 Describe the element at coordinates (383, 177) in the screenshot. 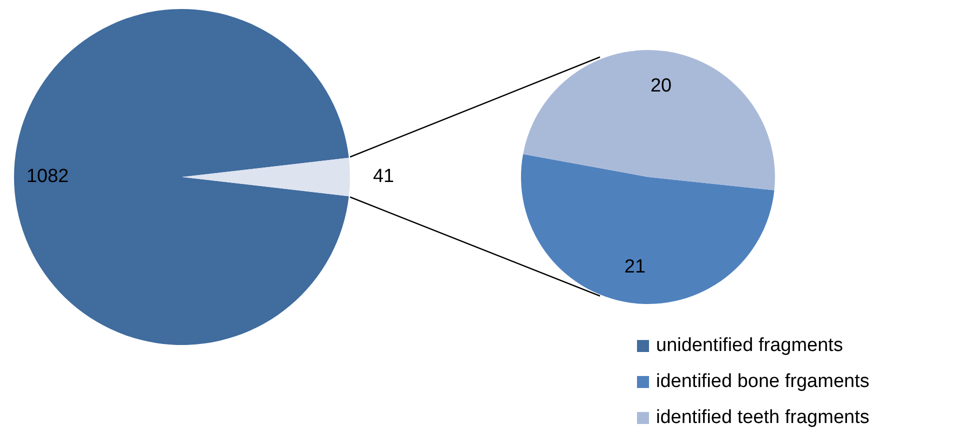

I see `data-label: 41` at that location.